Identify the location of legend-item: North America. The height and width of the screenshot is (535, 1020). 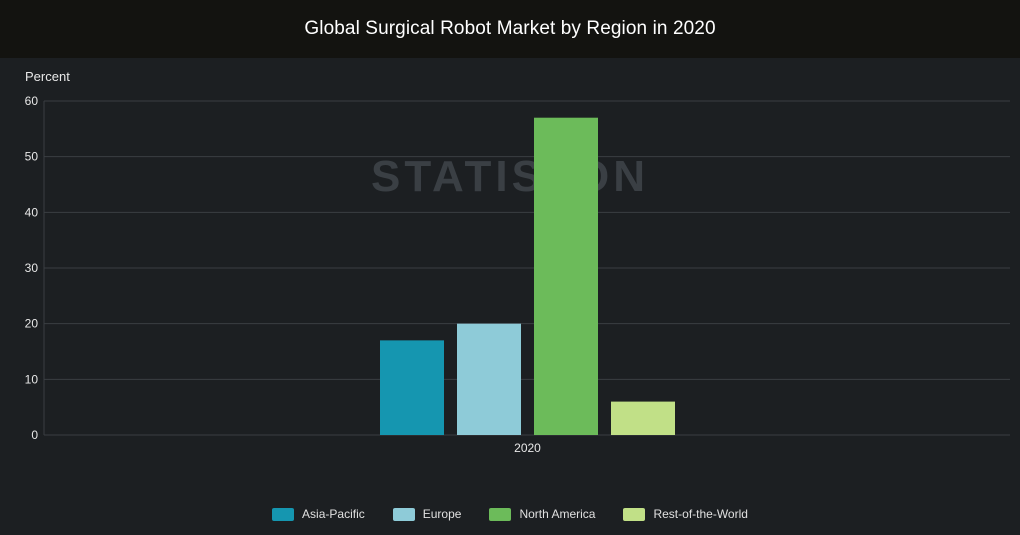
(542, 514).